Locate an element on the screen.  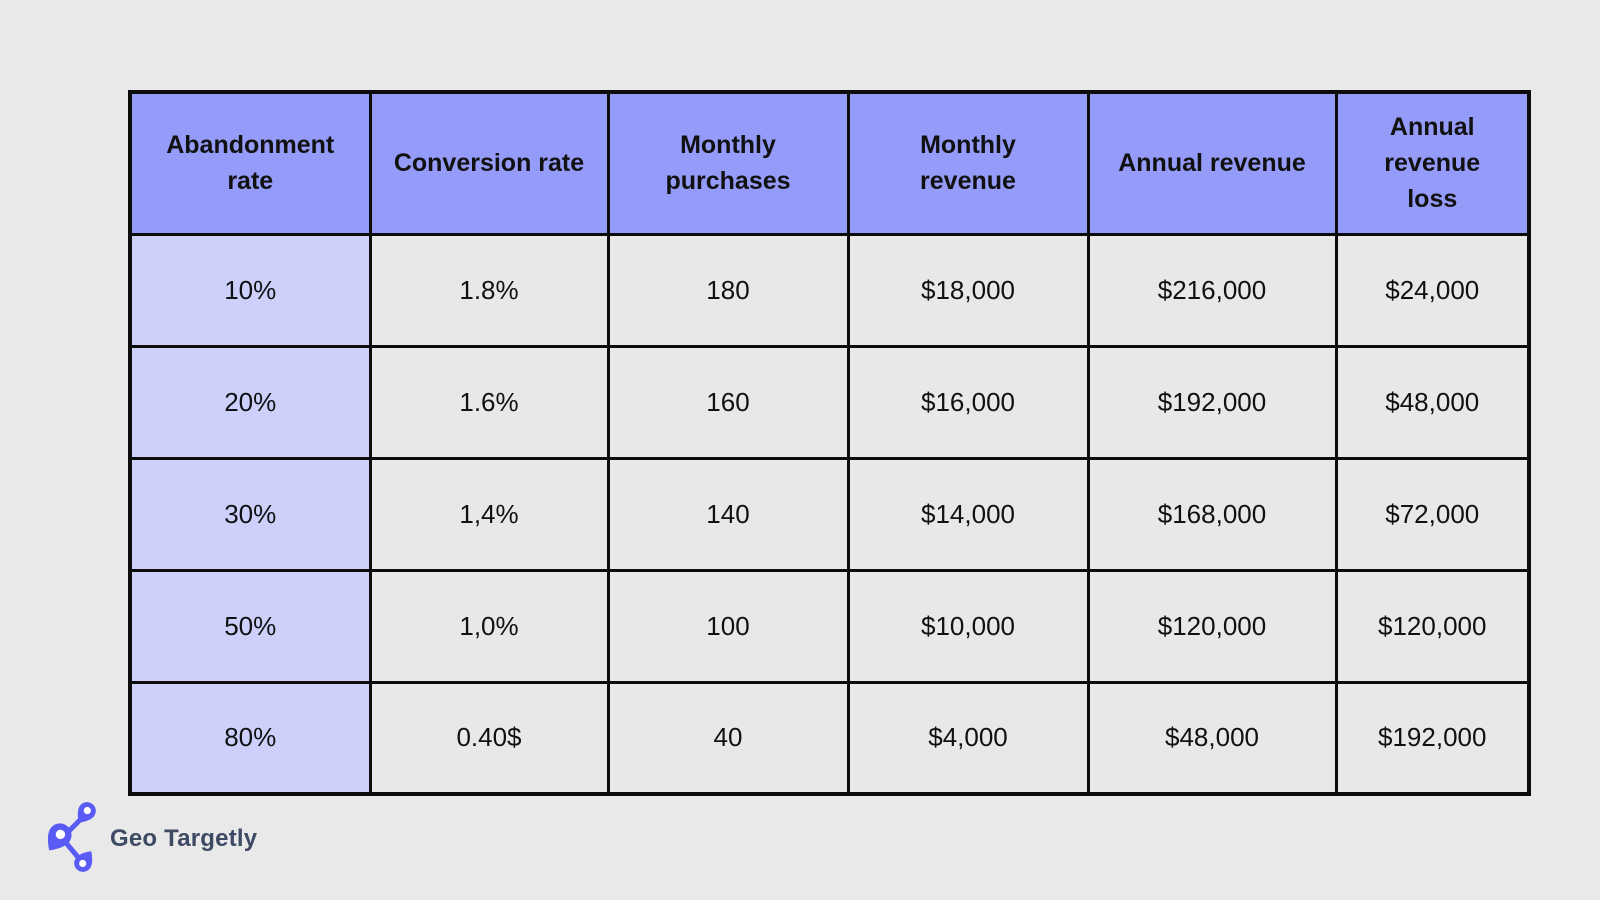
table-row: 20% 1.6% 160 $16,000 $192,000 $48,000 is located at coordinates (829, 402).